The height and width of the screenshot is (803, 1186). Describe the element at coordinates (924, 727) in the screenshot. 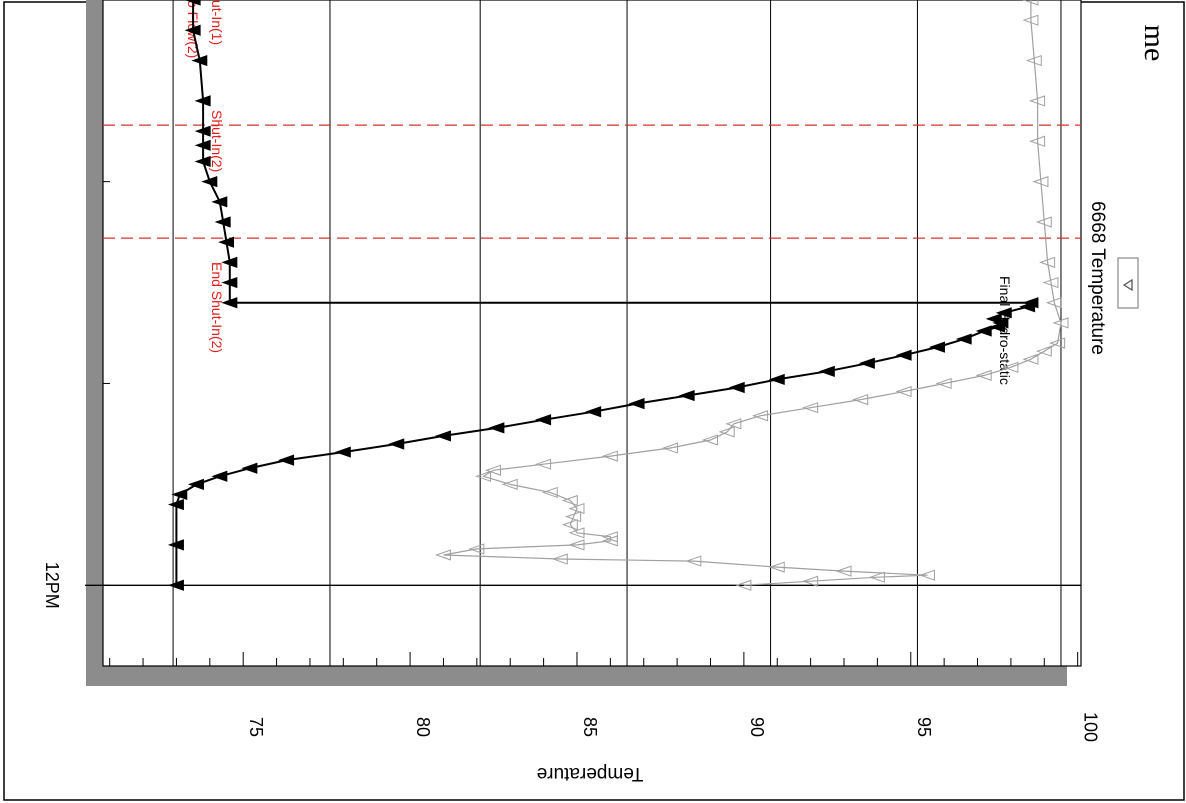

I see `y-tick-label-95: 95` at that location.